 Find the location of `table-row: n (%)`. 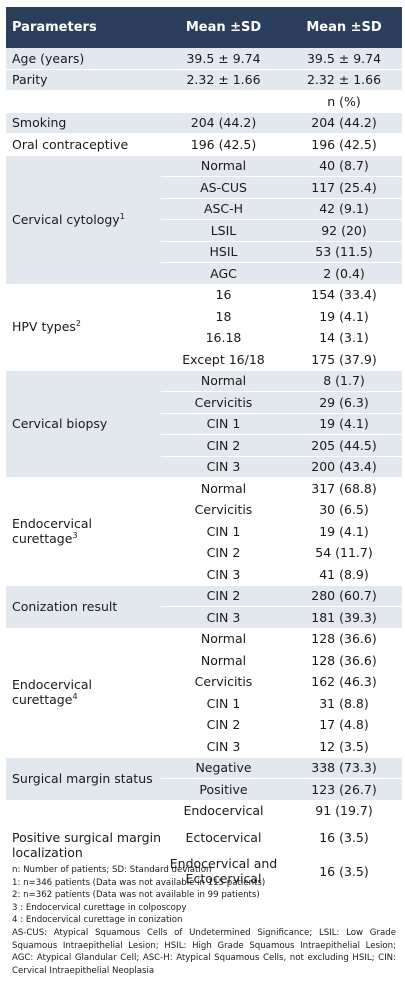

table-row: n (%) is located at coordinates (204, 101).